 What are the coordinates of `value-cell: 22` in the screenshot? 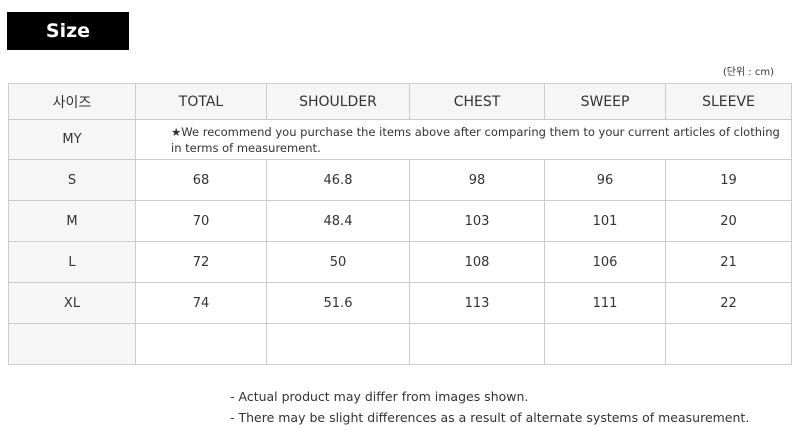 It's located at (728, 303).